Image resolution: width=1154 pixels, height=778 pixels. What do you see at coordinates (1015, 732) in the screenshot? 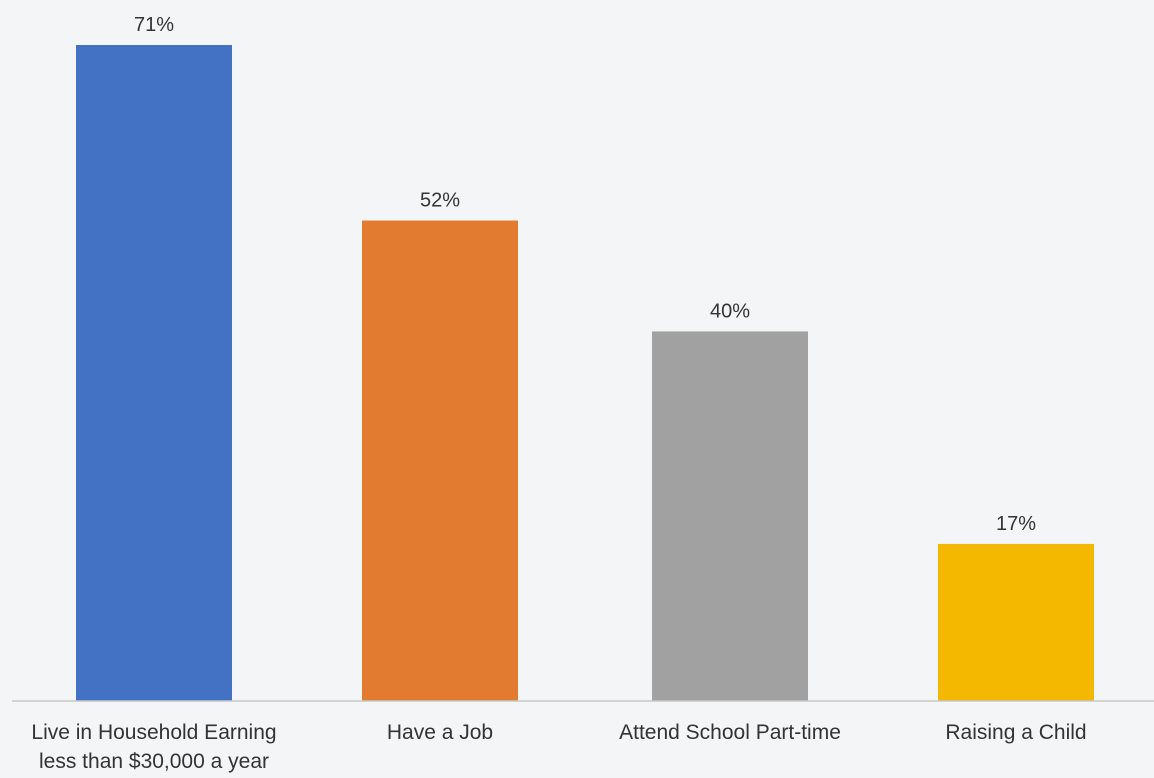
I see `category-label-3: Raising a Child` at bounding box center [1015, 732].